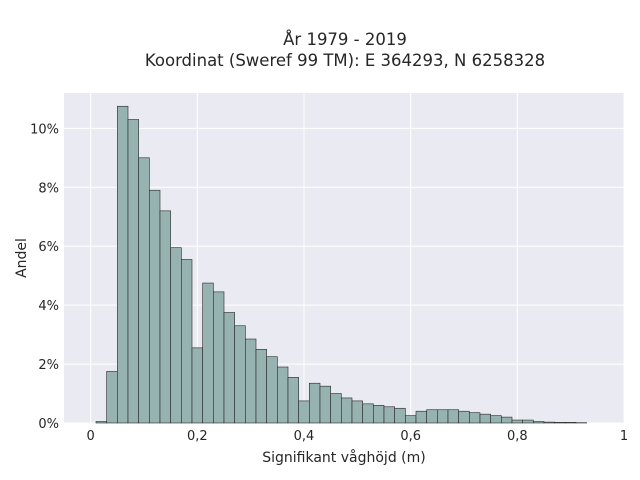 The width and height of the screenshot is (640, 480). What do you see at coordinates (48, 247) in the screenshot?
I see `y-tick-label: 6%` at bounding box center [48, 247].